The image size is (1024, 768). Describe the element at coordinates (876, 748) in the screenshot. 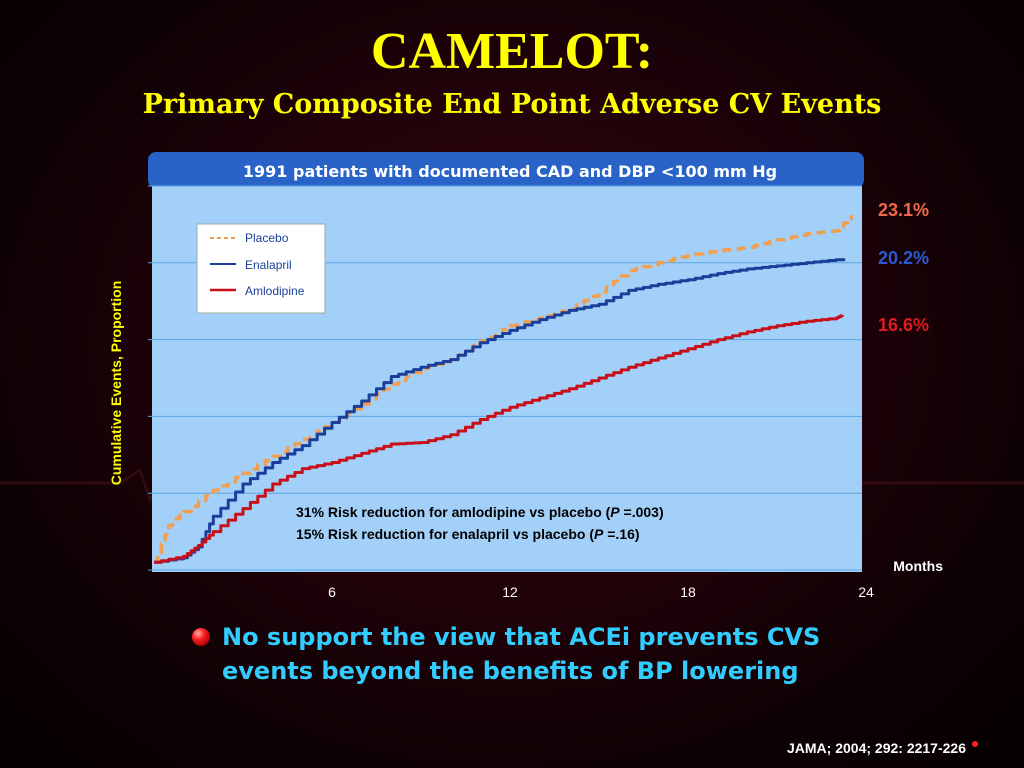

I see `citation: JAMA; 2004; 292: 2217-226` at that location.